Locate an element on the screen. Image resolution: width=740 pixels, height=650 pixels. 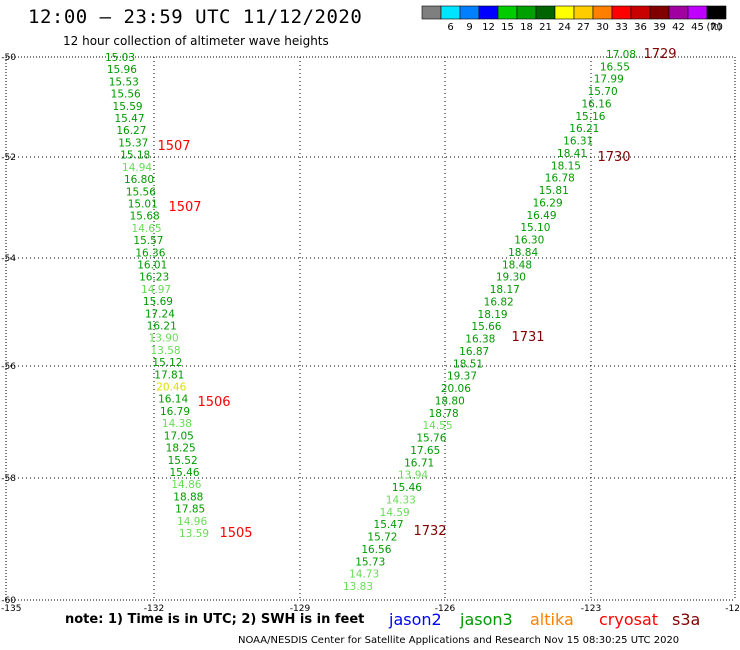
left-track-swh-value: 14.94 is located at coordinates (137, 168).